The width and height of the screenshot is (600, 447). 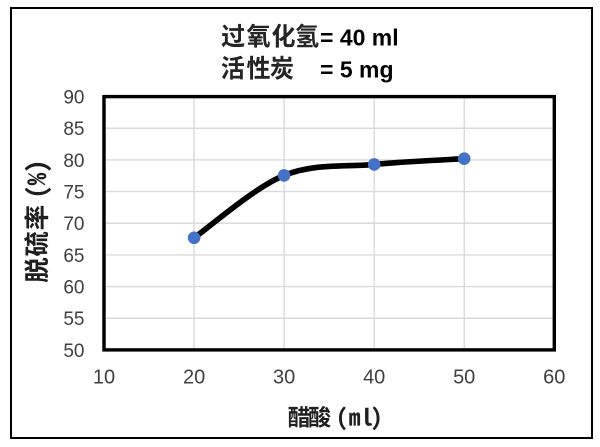 What do you see at coordinates (73, 98) in the screenshot?
I see `svg-text: 90` at bounding box center [73, 98].